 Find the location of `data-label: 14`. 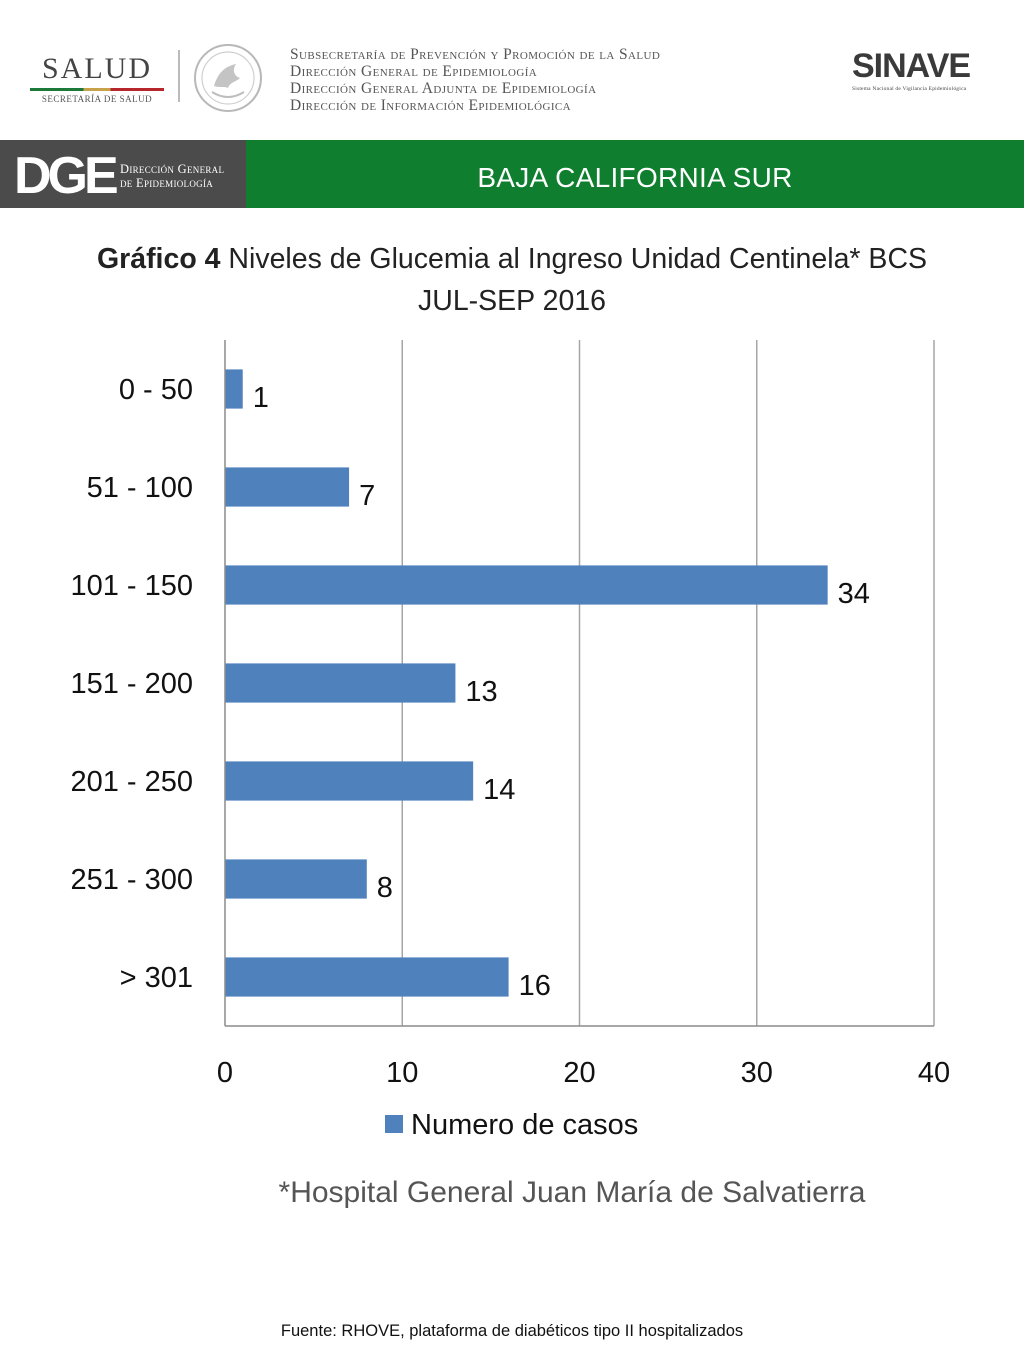

data-label: 14 is located at coordinates (499, 790).